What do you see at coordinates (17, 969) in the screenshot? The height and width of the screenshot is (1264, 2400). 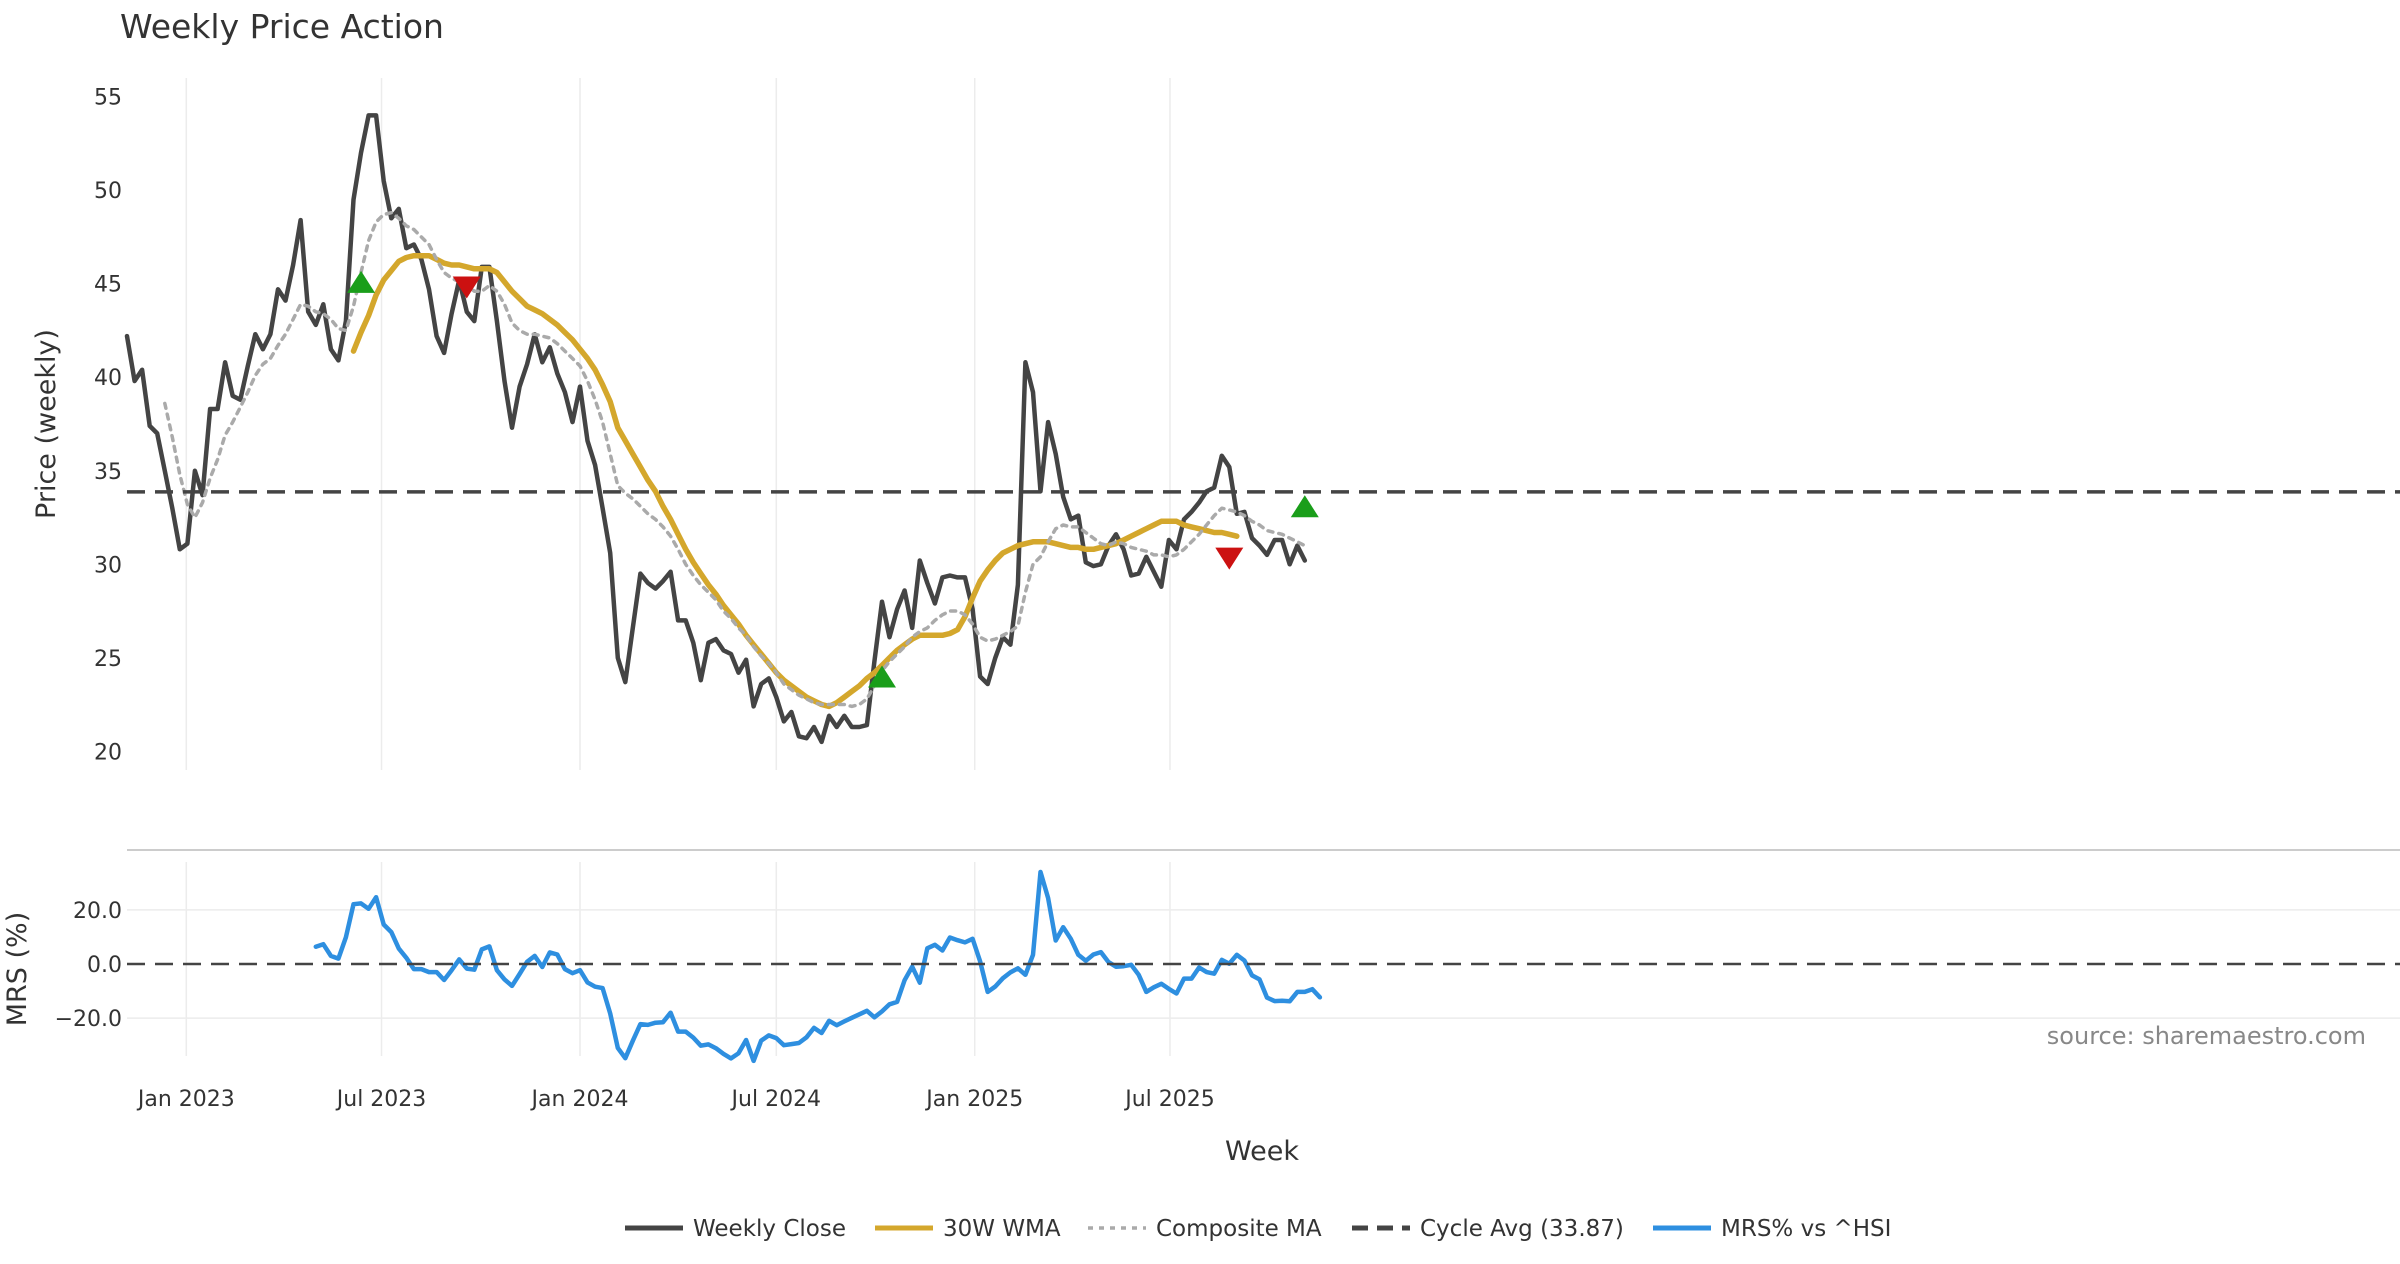 I see `mrs-y-axis-title: MRS (%)` at bounding box center [17, 969].